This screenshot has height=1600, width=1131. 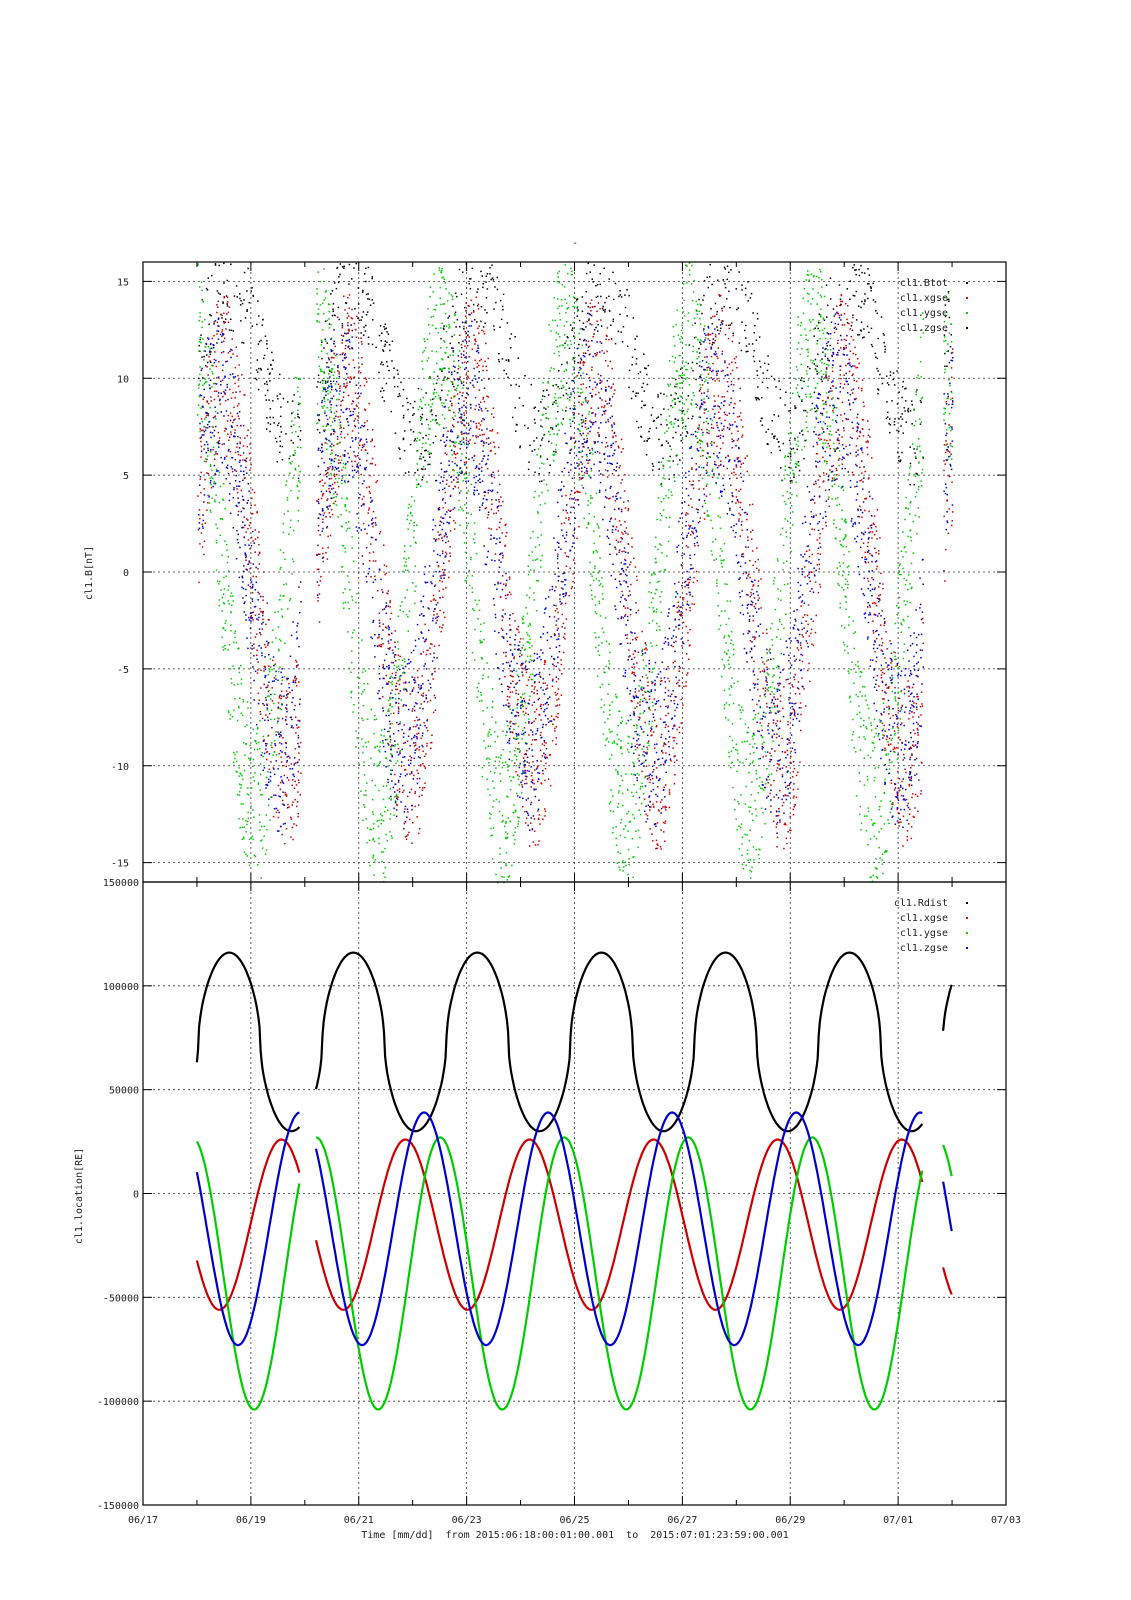 I want to click on x-tick-label: 06/21, so click(x=359, y=1520).